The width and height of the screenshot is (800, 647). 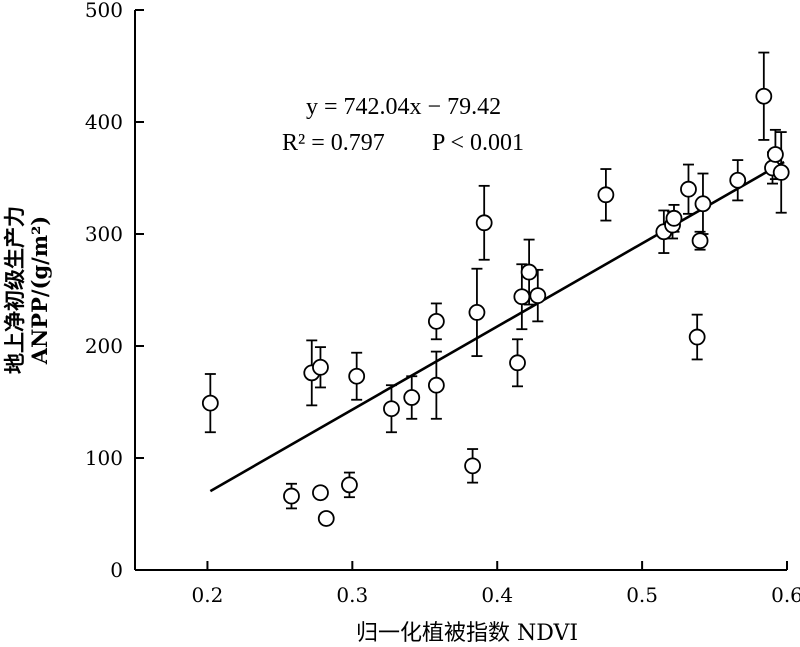 What do you see at coordinates (208, 595) in the screenshot?
I see `x-tick-label: 0.2` at bounding box center [208, 595].